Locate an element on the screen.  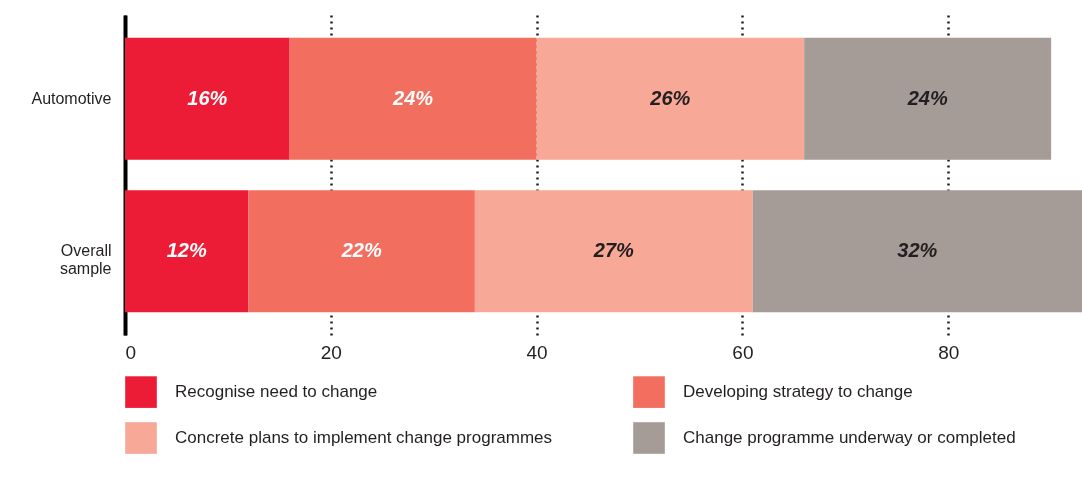
data-label: 27% is located at coordinates (613, 250).